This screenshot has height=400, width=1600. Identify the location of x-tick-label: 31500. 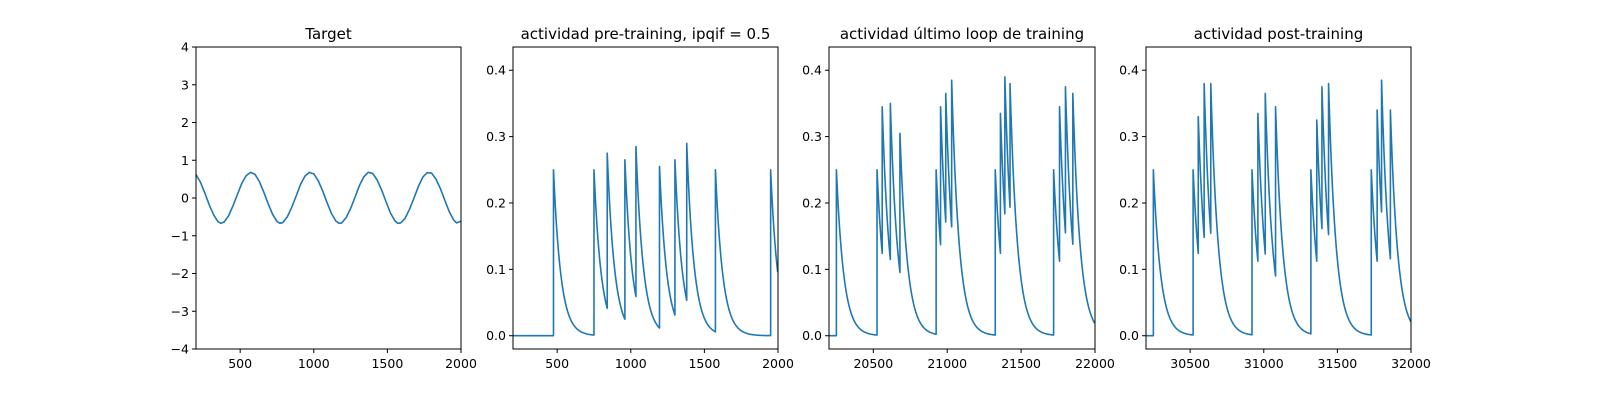
(1338, 363).